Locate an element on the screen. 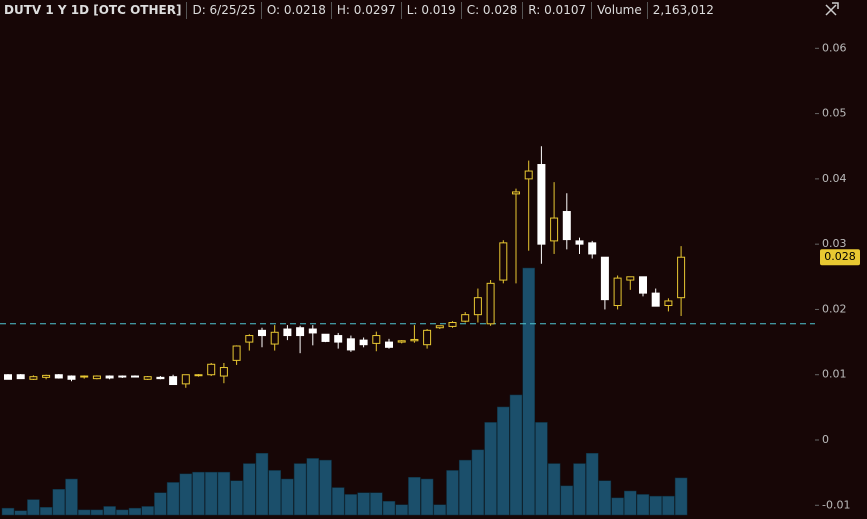 Image resolution: width=867 pixels, height=519 pixels. header-field: H: 0.0297 is located at coordinates (367, 10).